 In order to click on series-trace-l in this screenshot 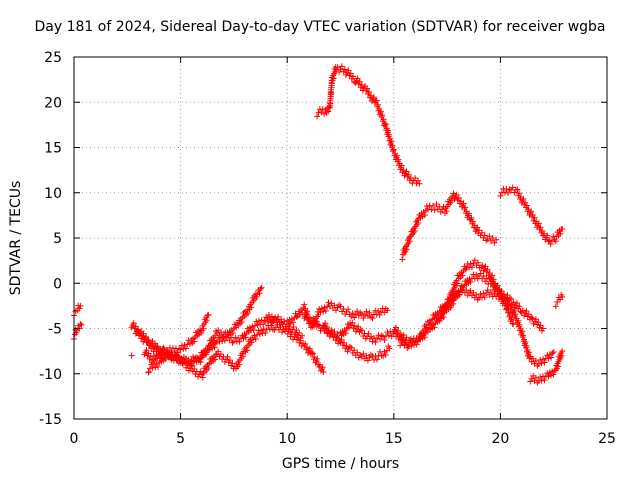, I will do `click(472, 311)`.